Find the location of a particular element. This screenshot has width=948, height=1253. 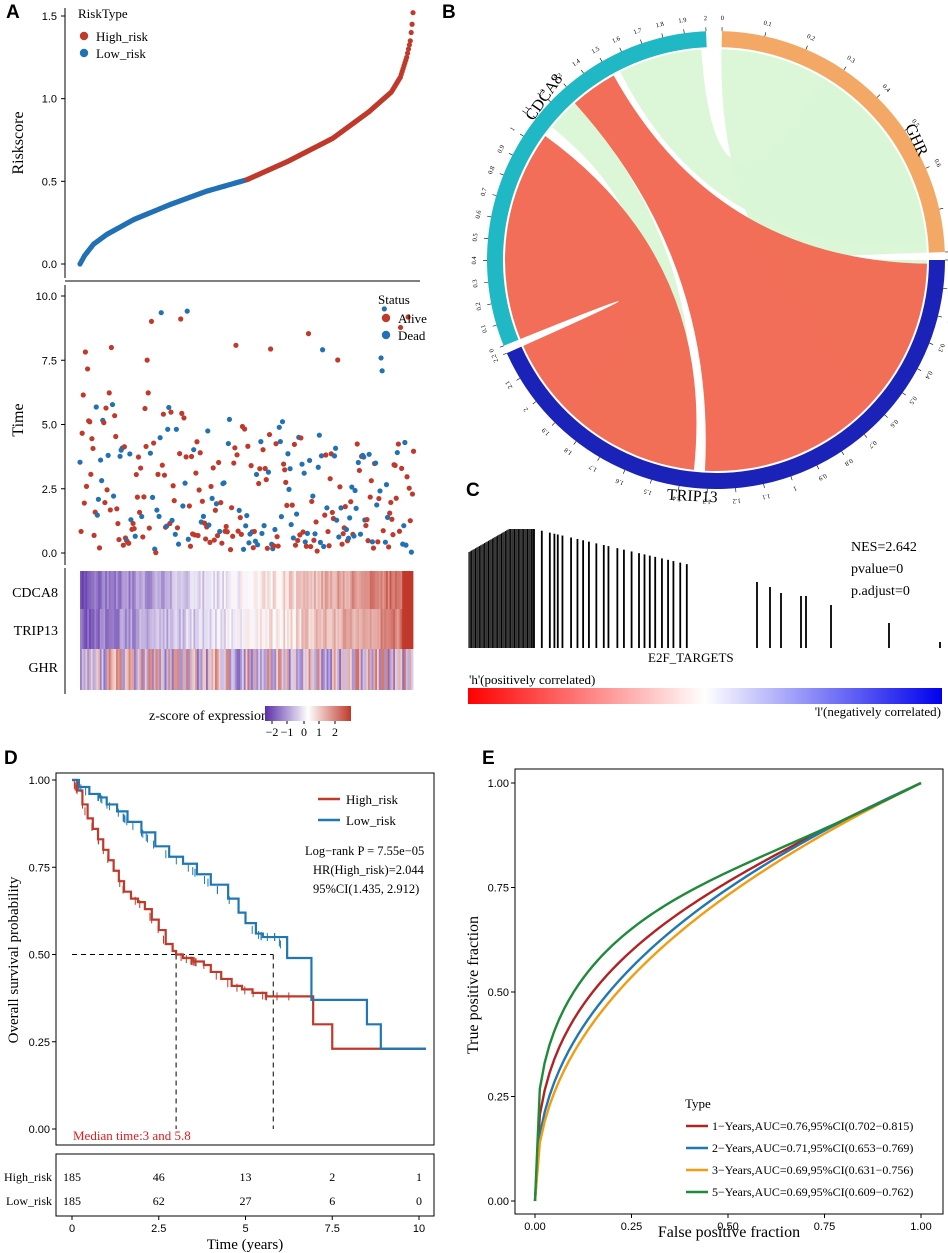

km-y-tick-label: 0.50 is located at coordinates (39, 956).